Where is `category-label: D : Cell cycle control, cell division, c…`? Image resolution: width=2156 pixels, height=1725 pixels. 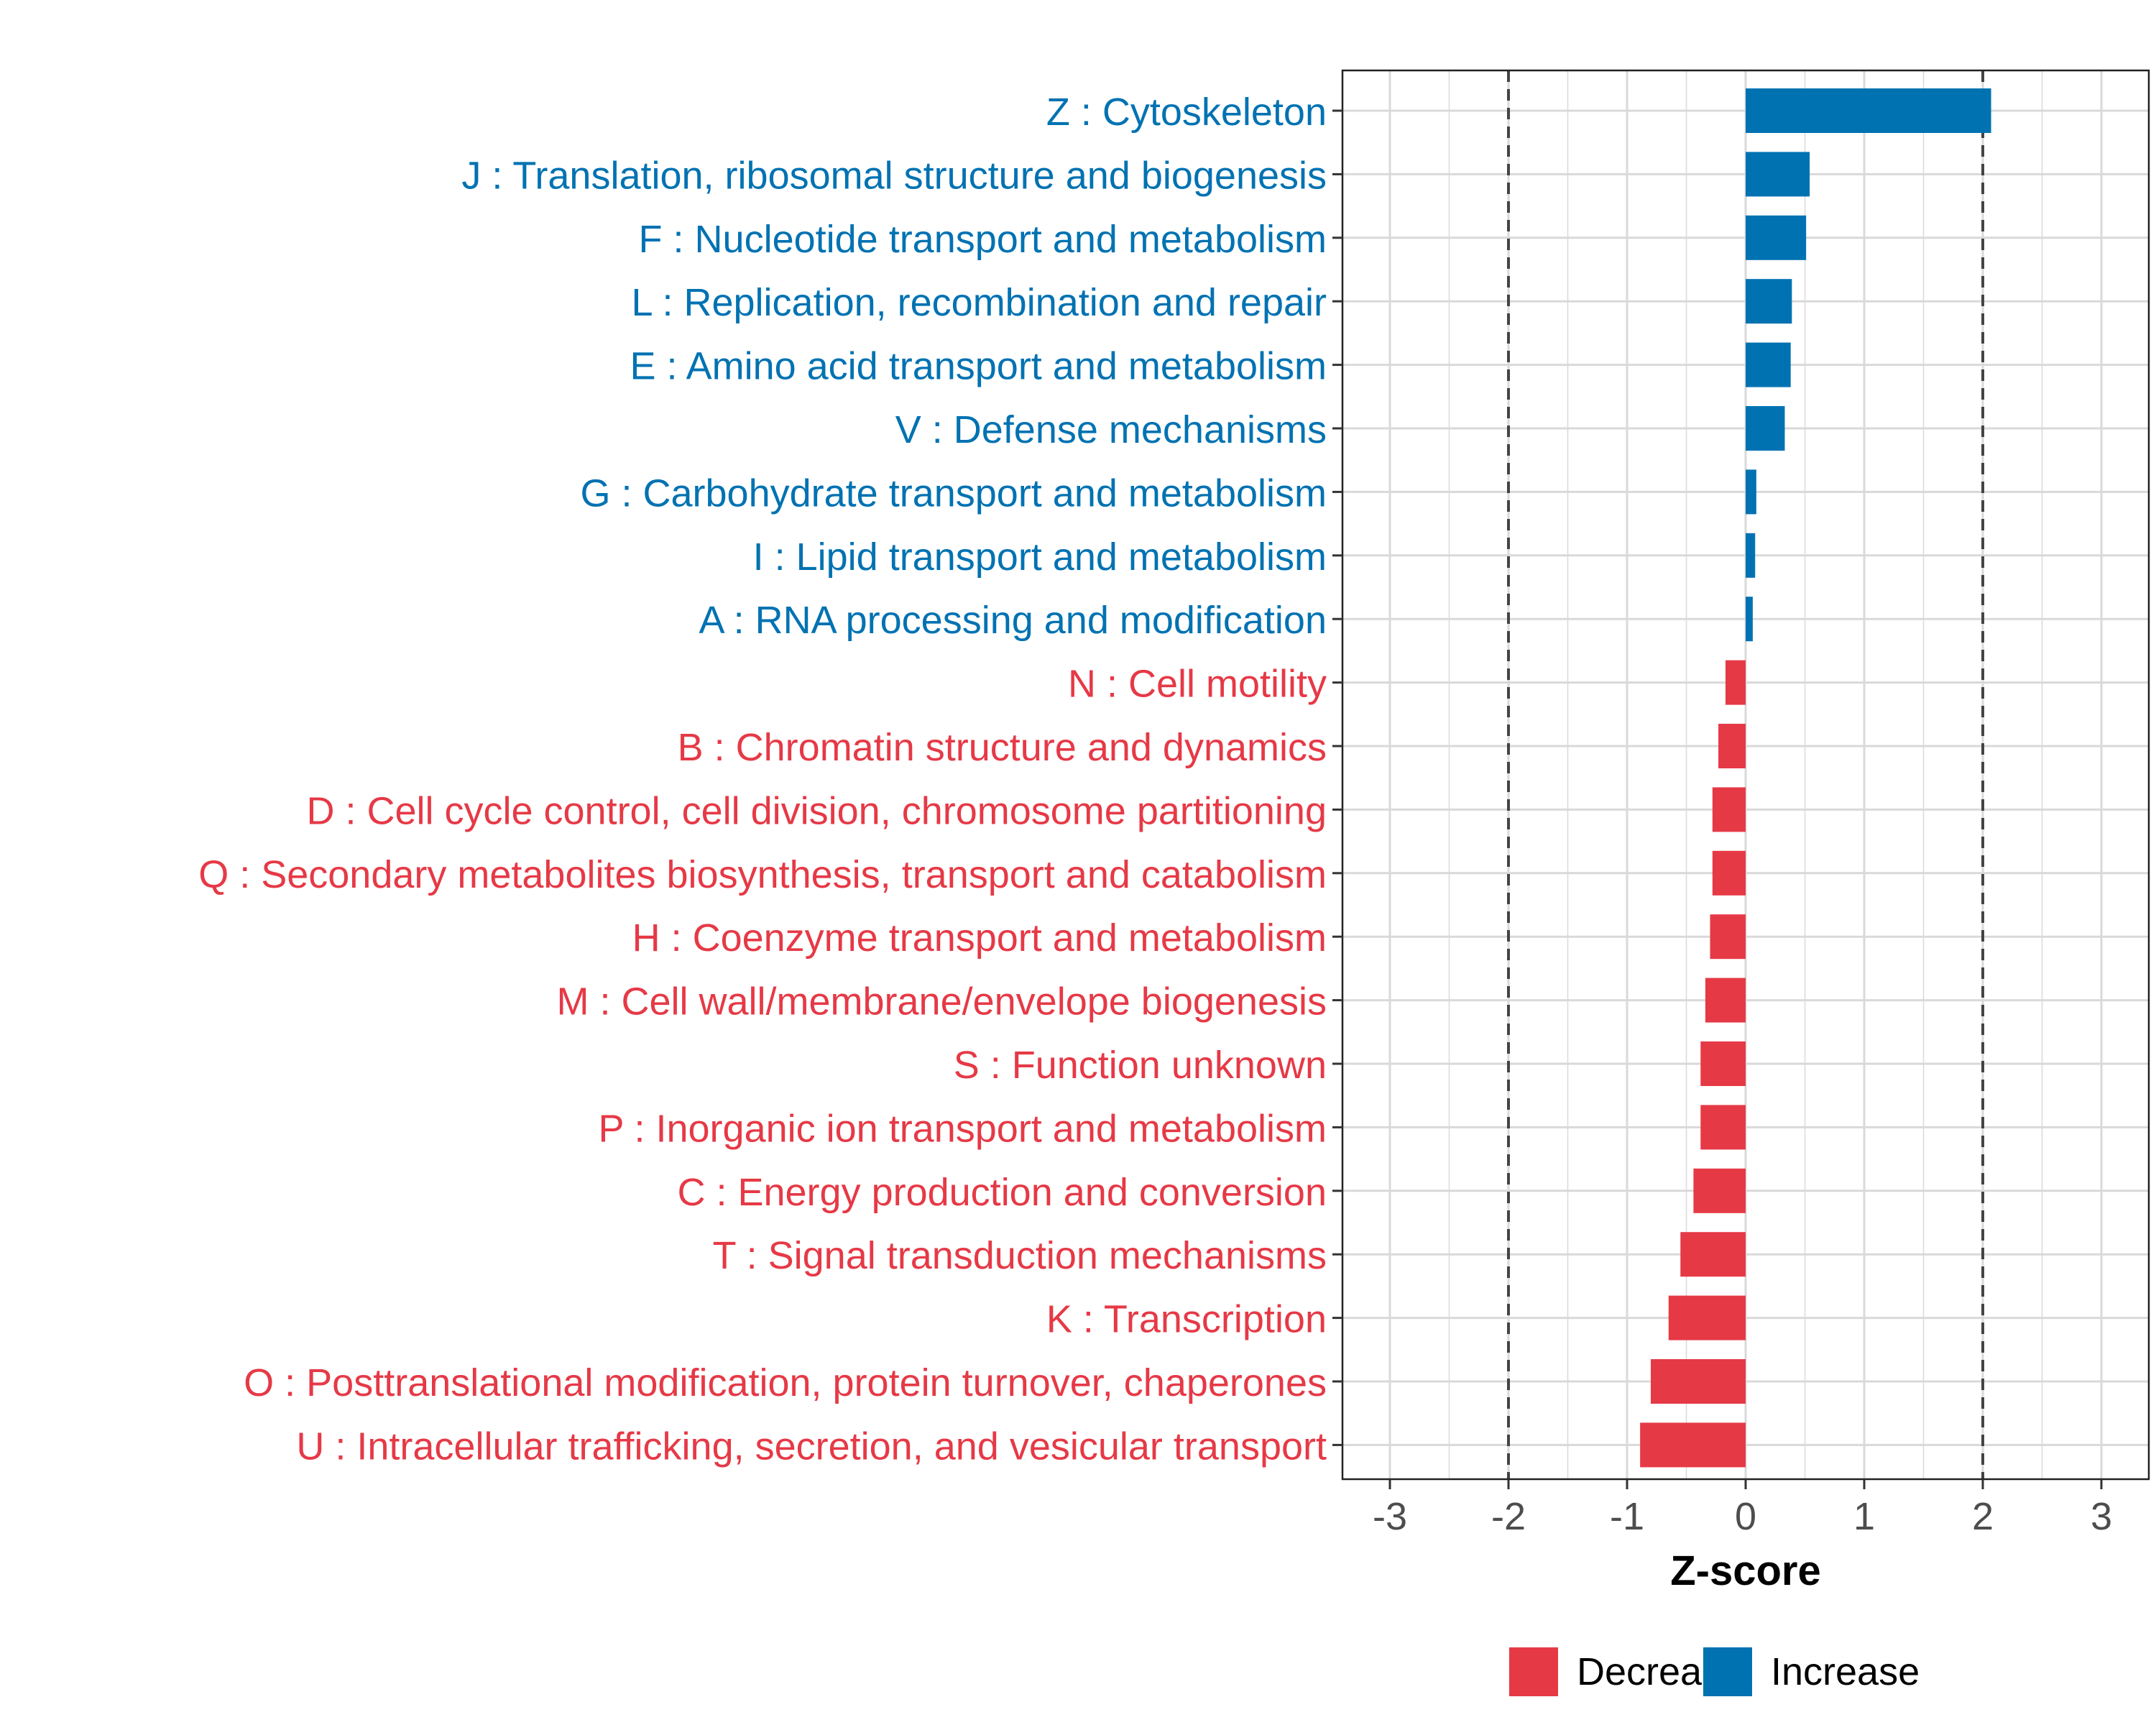 category-label: D : Cell cycle control, cell division, c… is located at coordinates (817, 810).